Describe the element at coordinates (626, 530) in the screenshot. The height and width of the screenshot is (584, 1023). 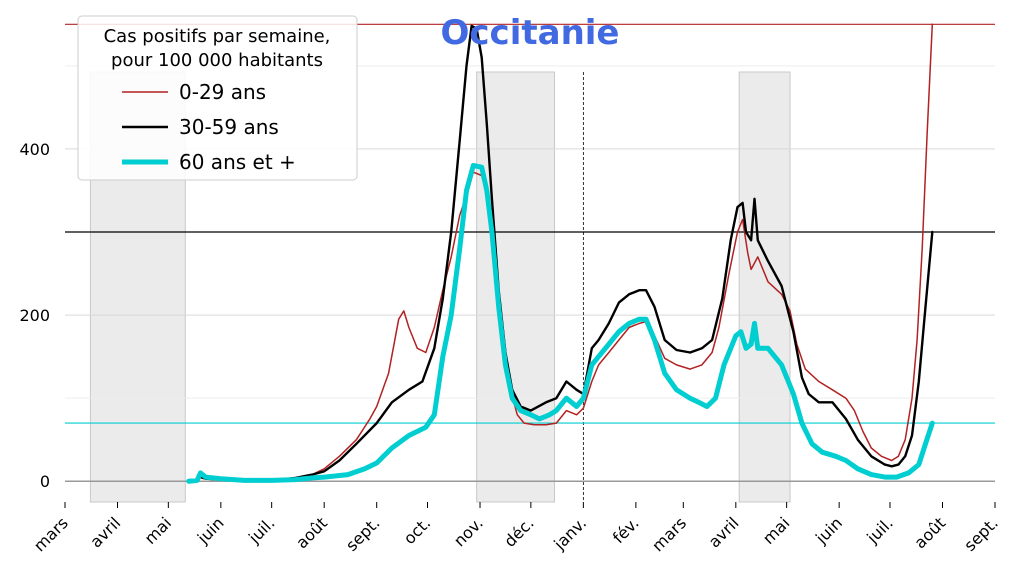
I see `x-tick-label: fév.` at that location.